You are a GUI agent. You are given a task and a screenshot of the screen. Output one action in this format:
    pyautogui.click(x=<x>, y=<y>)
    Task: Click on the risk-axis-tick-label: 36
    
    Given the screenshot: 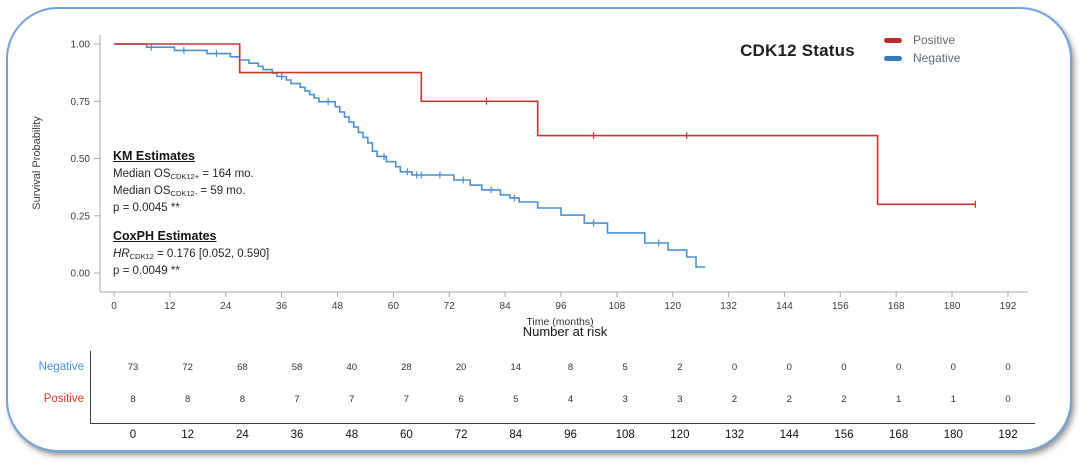 What is the action you would take?
    pyautogui.click(x=297, y=435)
    